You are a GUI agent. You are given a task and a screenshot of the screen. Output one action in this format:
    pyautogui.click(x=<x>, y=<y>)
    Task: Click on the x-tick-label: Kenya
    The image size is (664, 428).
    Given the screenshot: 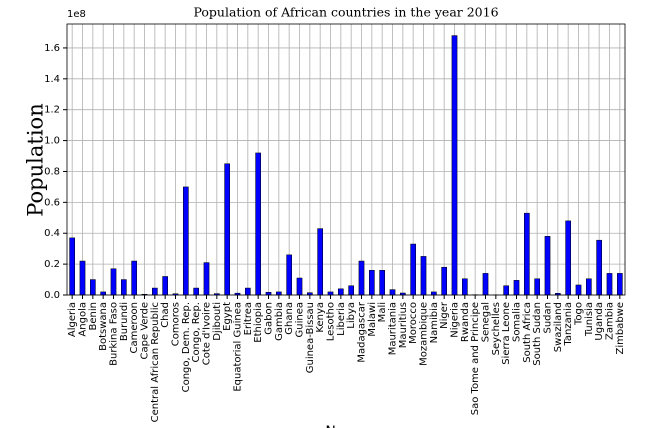 What is the action you would take?
    pyautogui.click(x=320, y=317)
    